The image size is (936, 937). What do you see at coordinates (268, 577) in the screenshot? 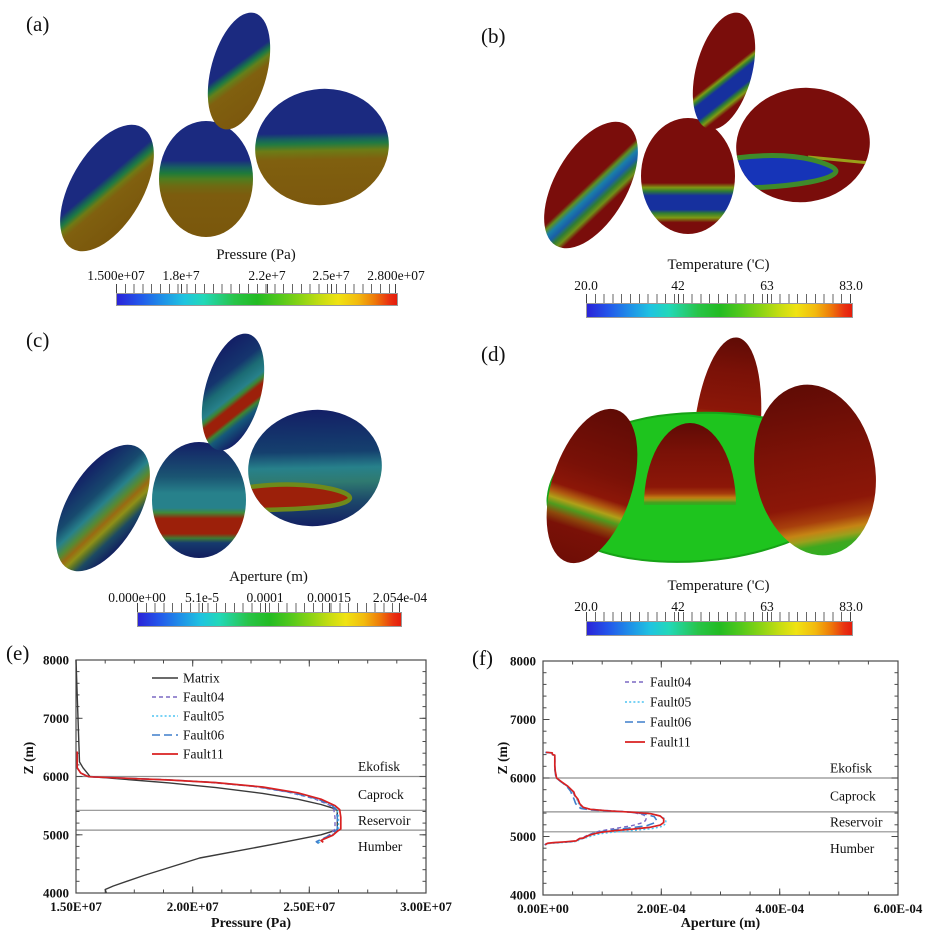
I see `colorbar-title: Aperture (m)` at bounding box center [268, 577].